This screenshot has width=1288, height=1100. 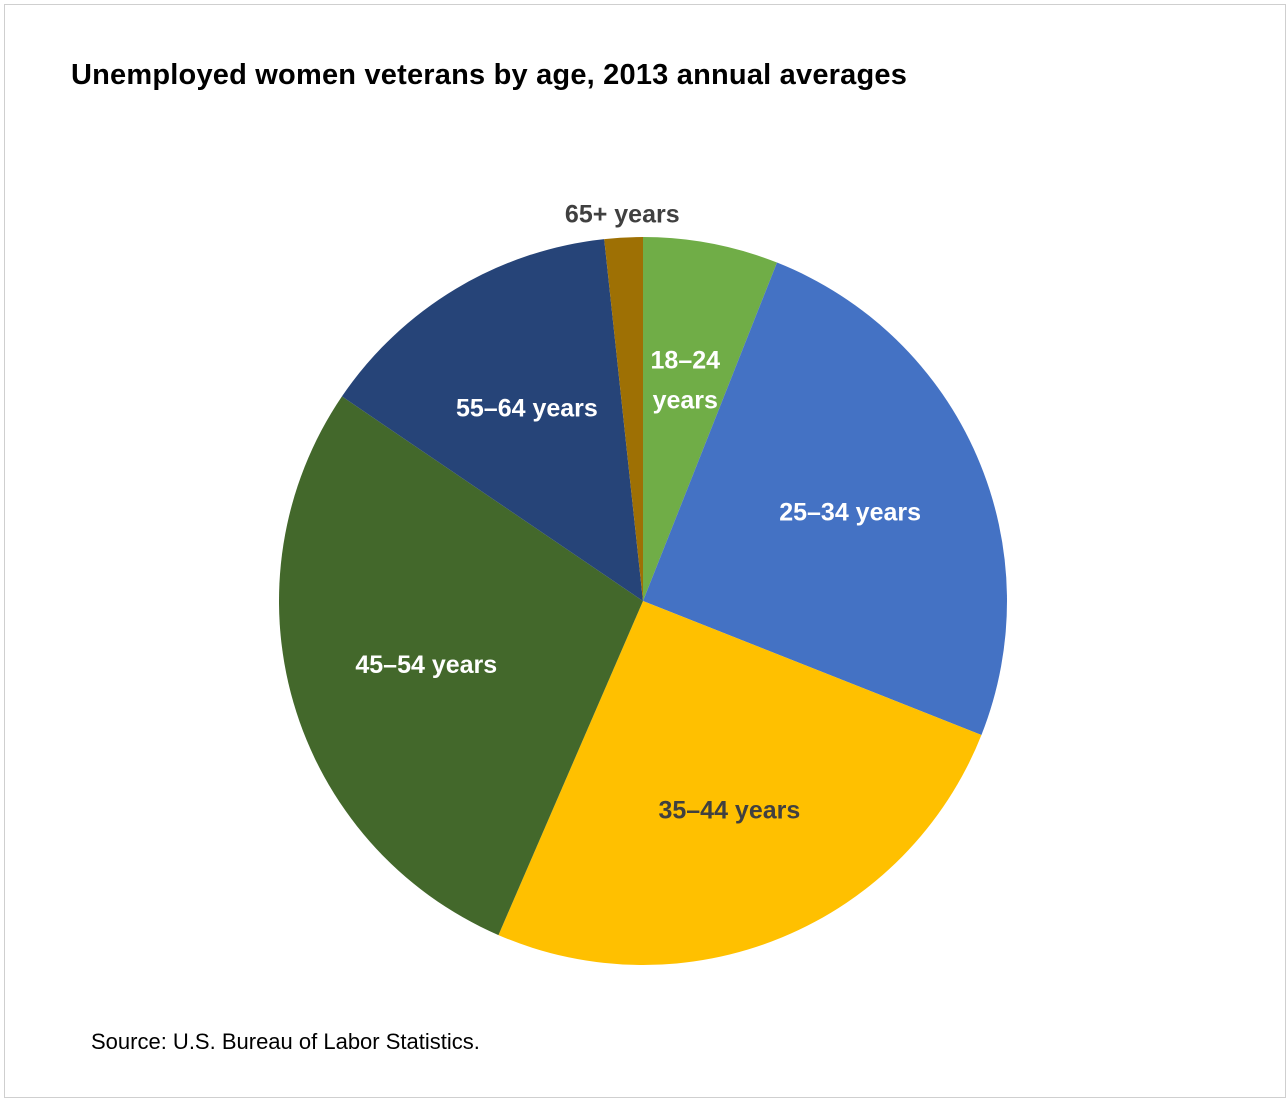 I want to click on pie-slice-18-24-years, so click(x=710, y=419).